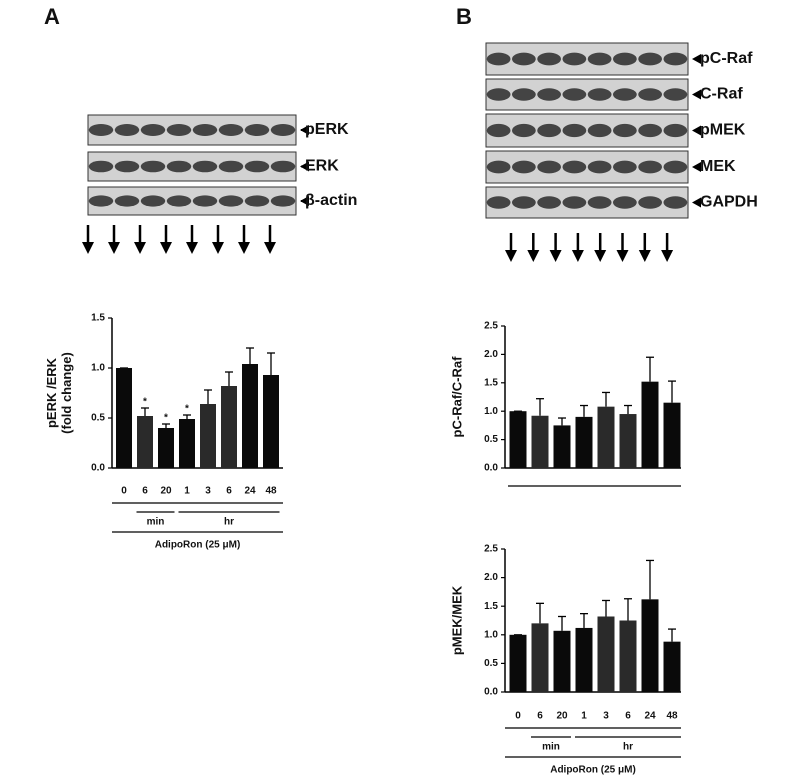 This screenshot has width=800, height=782. What do you see at coordinates (491, 354) in the screenshot?
I see `y-tick-label: 2.0` at bounding box center [491, 354].